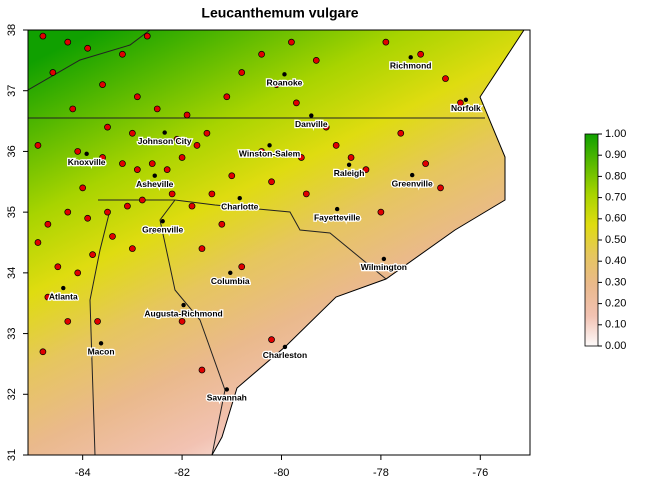  What do you see at coordinates (615, 304) in the screenshot?
I see `colorbar-label: 0.20` at bounding box center [615, 304].